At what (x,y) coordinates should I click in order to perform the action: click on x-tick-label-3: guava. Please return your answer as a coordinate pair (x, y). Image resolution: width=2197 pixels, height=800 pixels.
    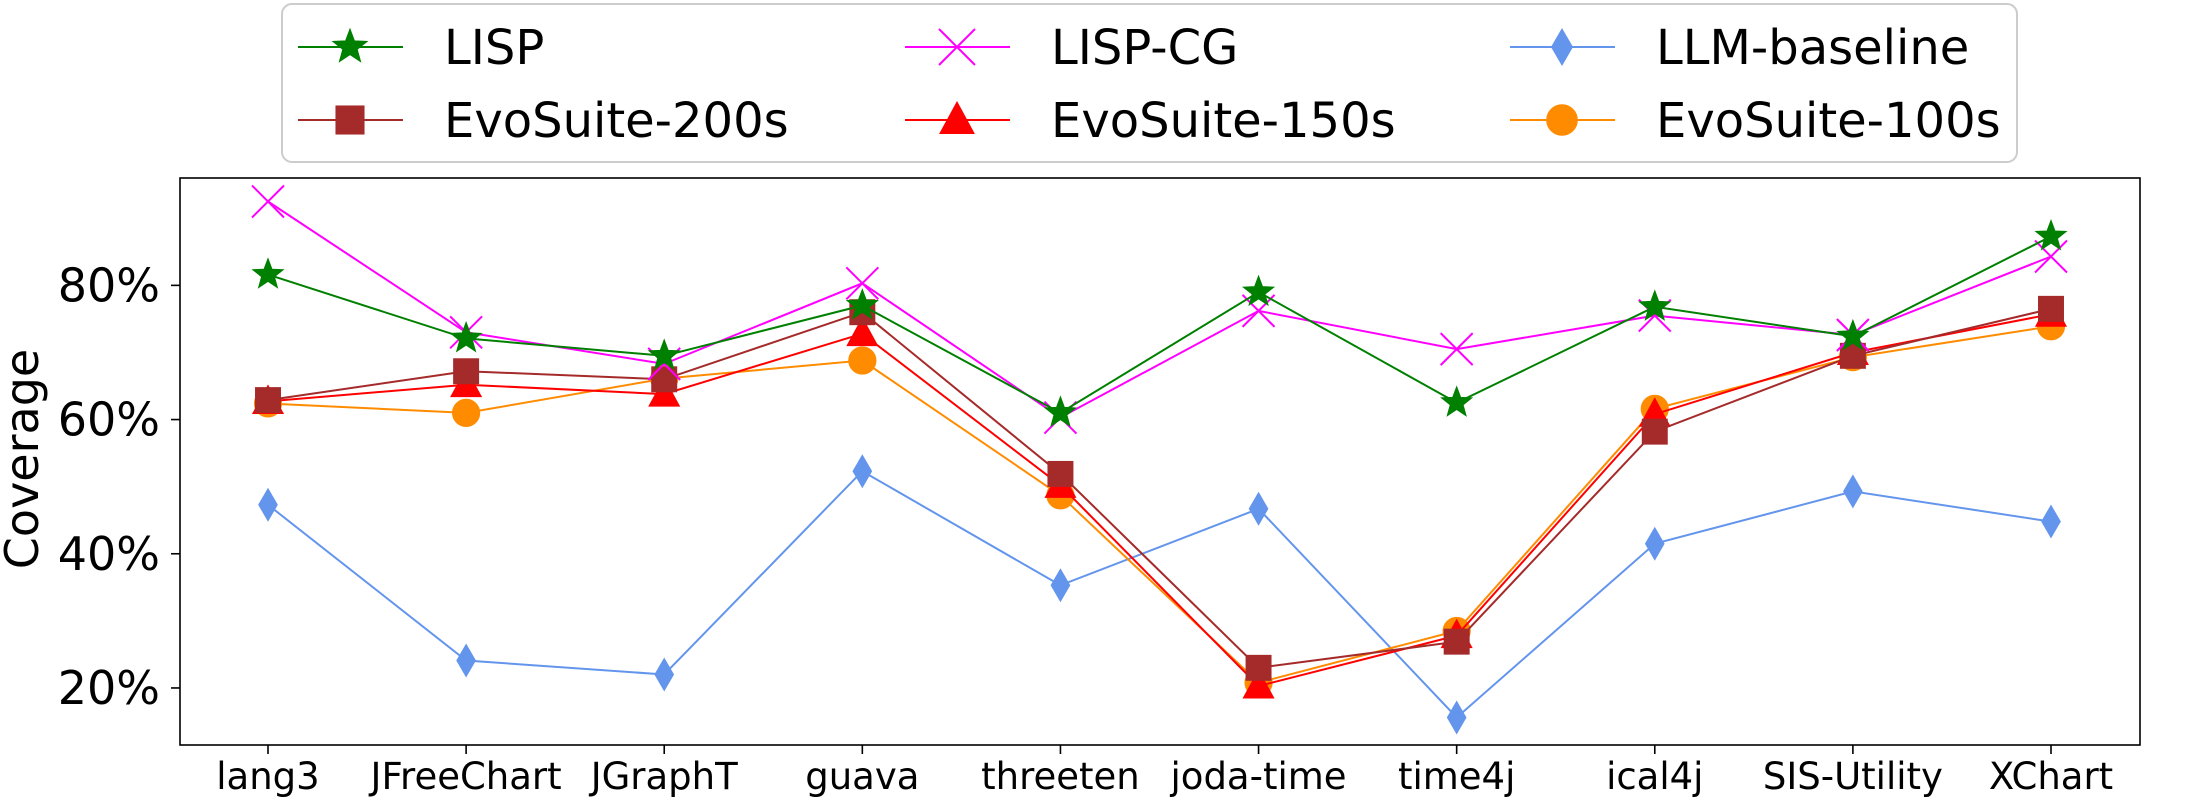
    Looking at the image, I should click on (862, 776).